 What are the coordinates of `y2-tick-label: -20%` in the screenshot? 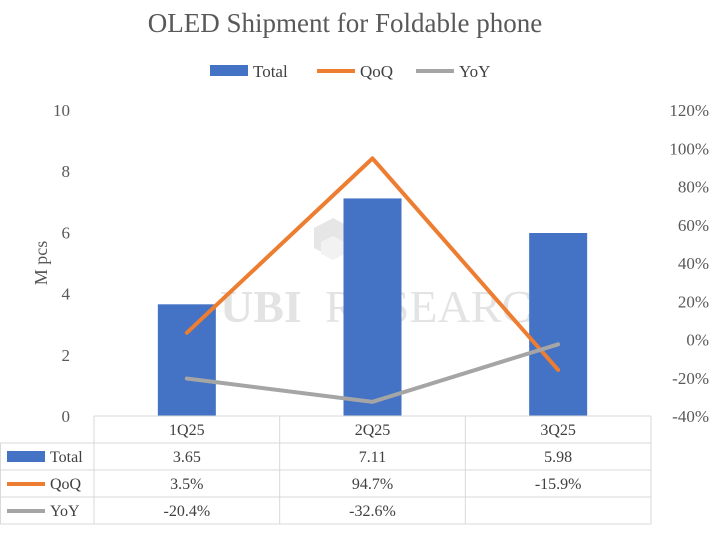 It's located at (690, 378).